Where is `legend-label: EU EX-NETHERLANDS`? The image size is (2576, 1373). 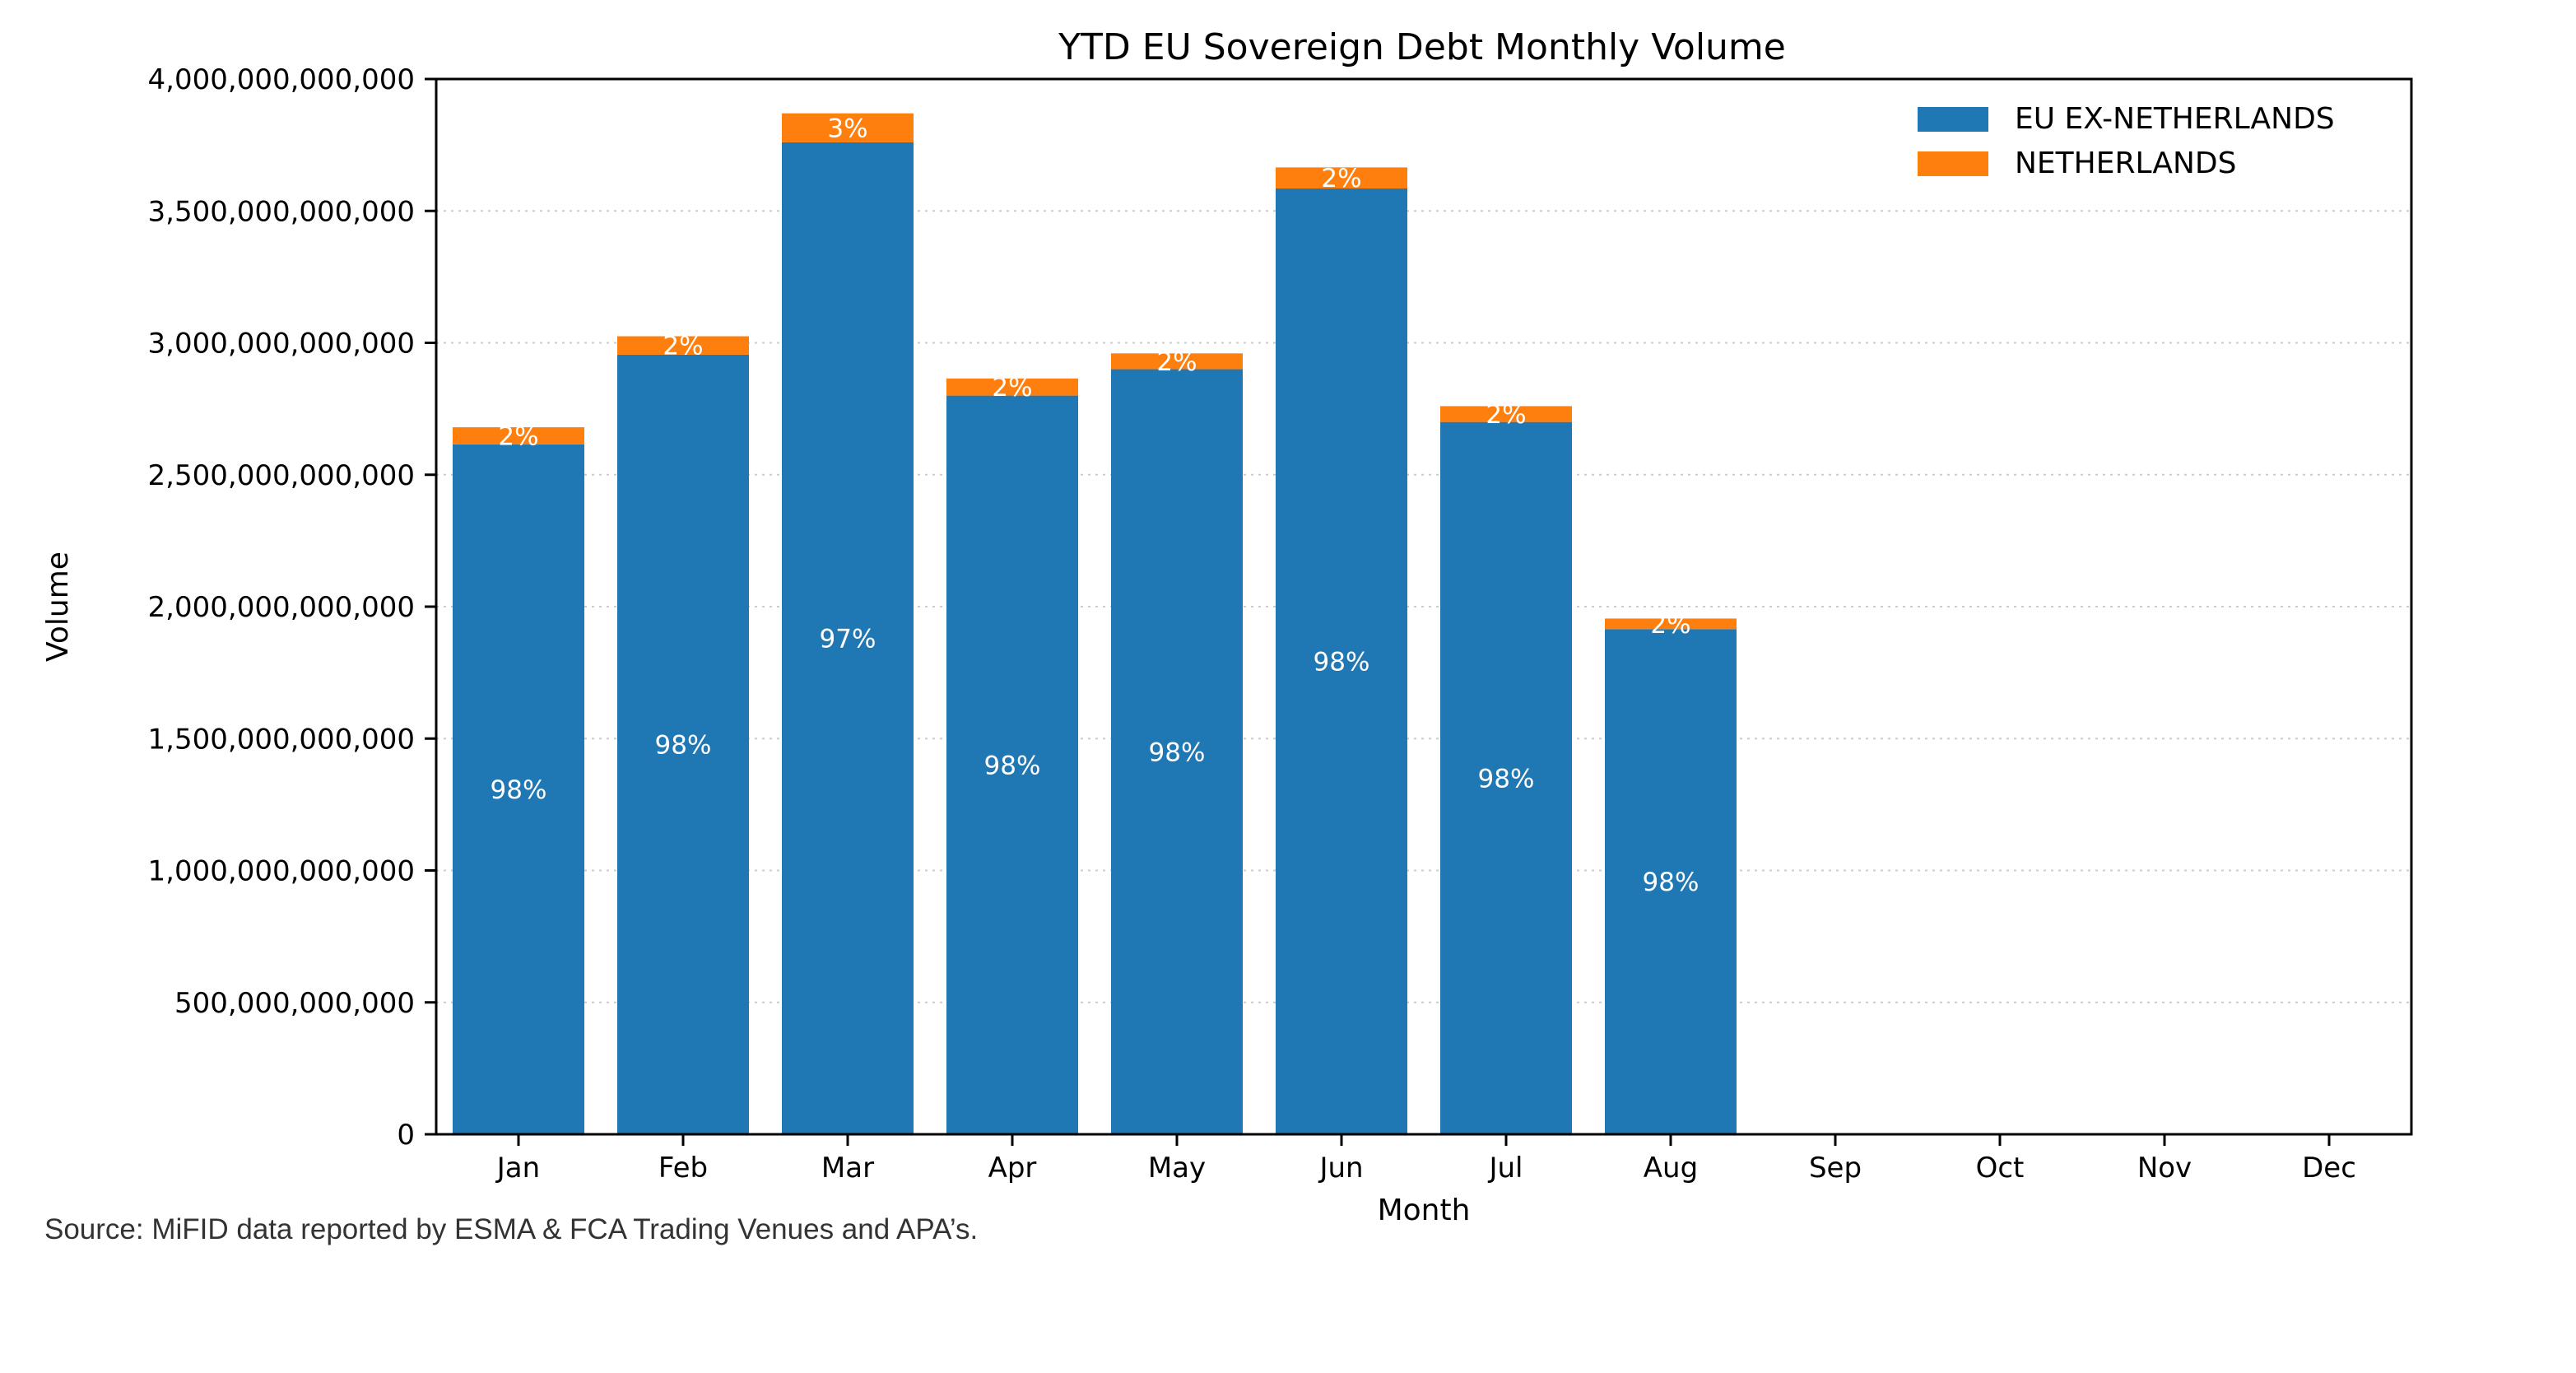
legend-label: EU EX-NETHERLANDS is located at coordinates (2175, 119).